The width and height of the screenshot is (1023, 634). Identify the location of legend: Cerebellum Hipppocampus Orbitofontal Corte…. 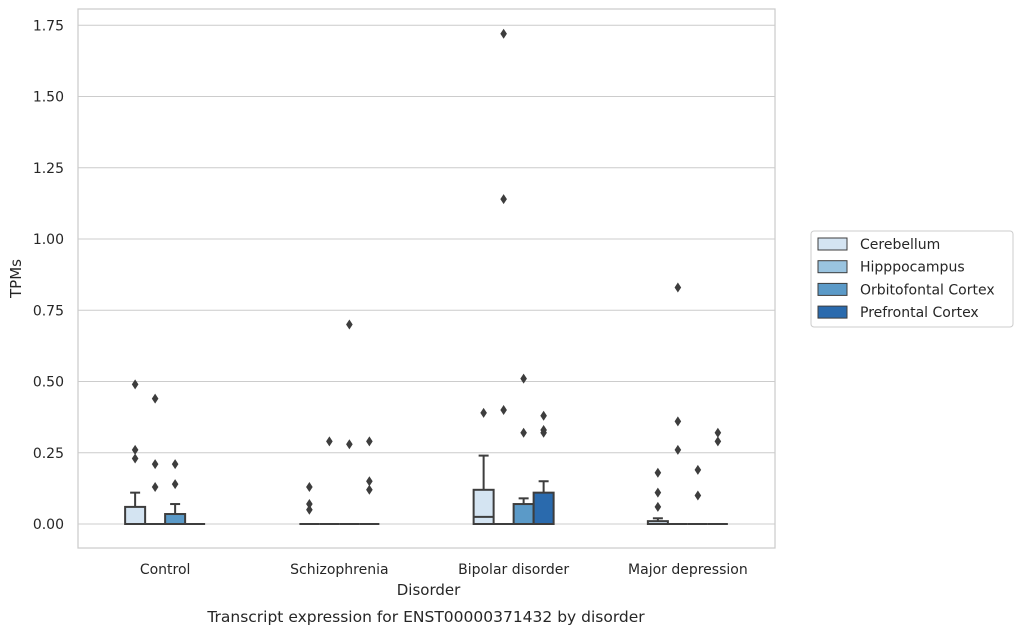
(912, 279).